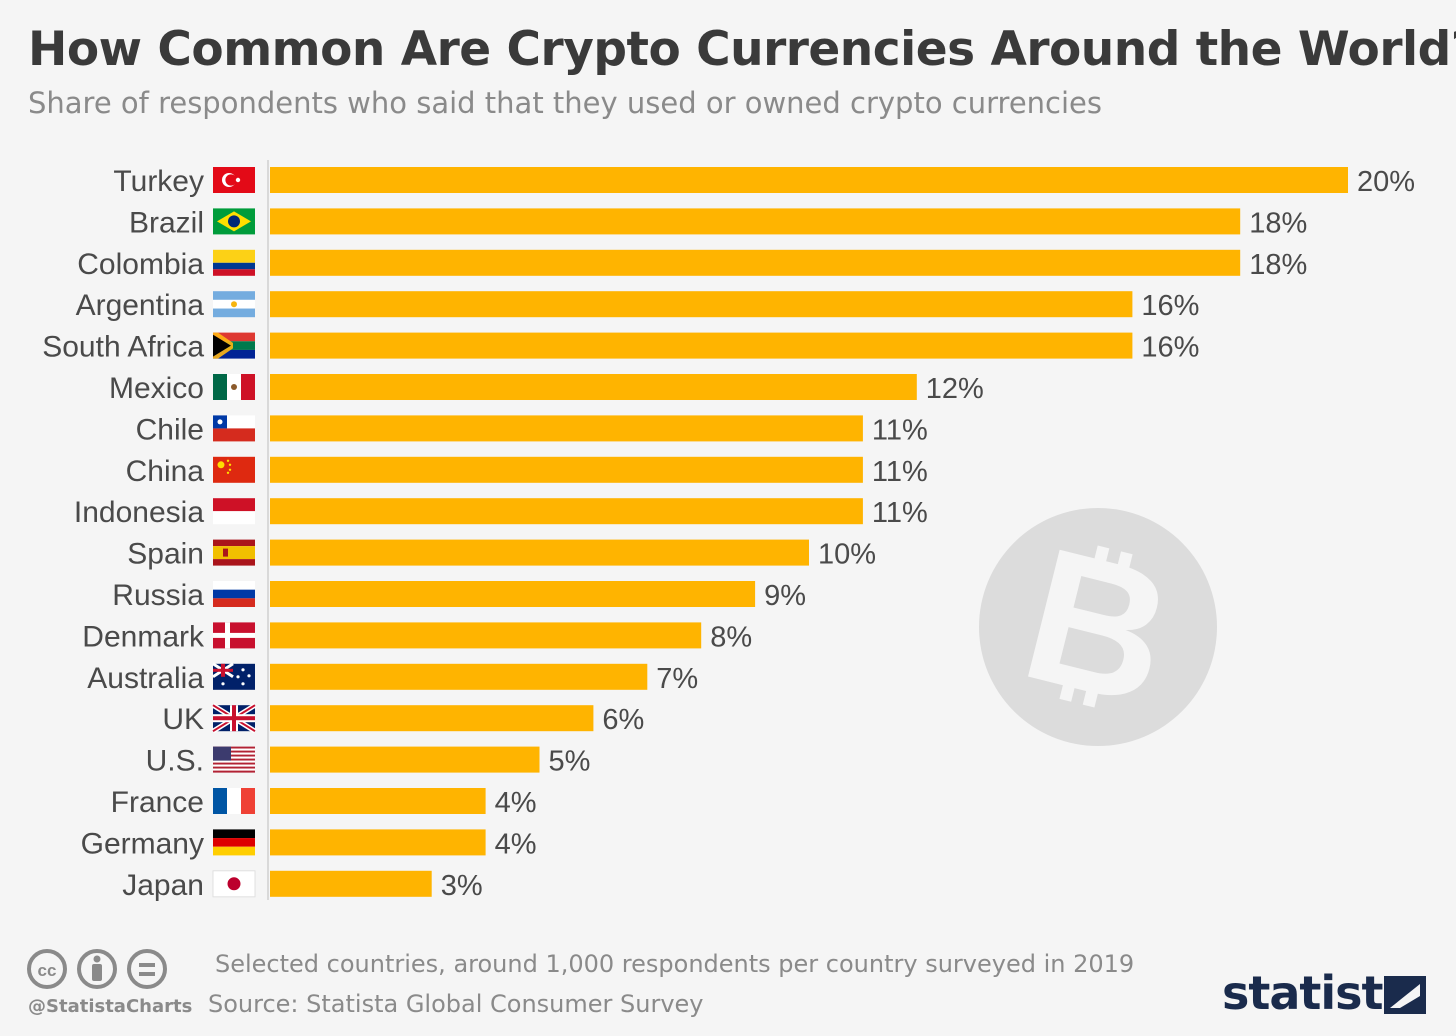  Describe the element at coordinates (139, 512) in the screenshot. I see `country-label: Indonesia` at that location.